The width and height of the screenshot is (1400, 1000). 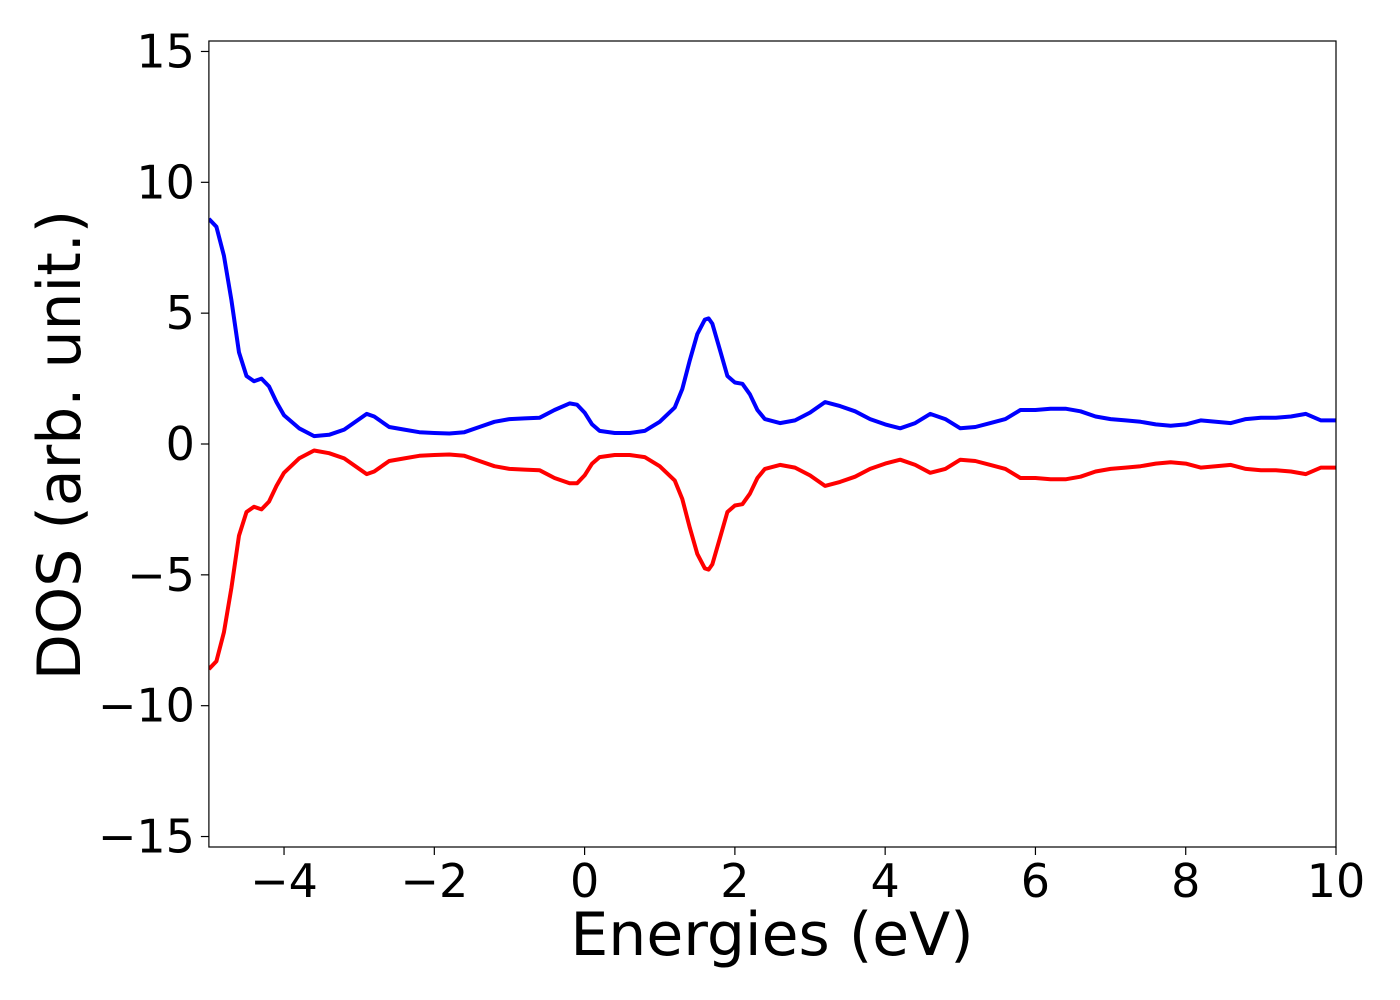 What do you see at coordinates (165, 182) in the screenshot?
I see `y-tick-label: 10` at bounding box center [165, 182].